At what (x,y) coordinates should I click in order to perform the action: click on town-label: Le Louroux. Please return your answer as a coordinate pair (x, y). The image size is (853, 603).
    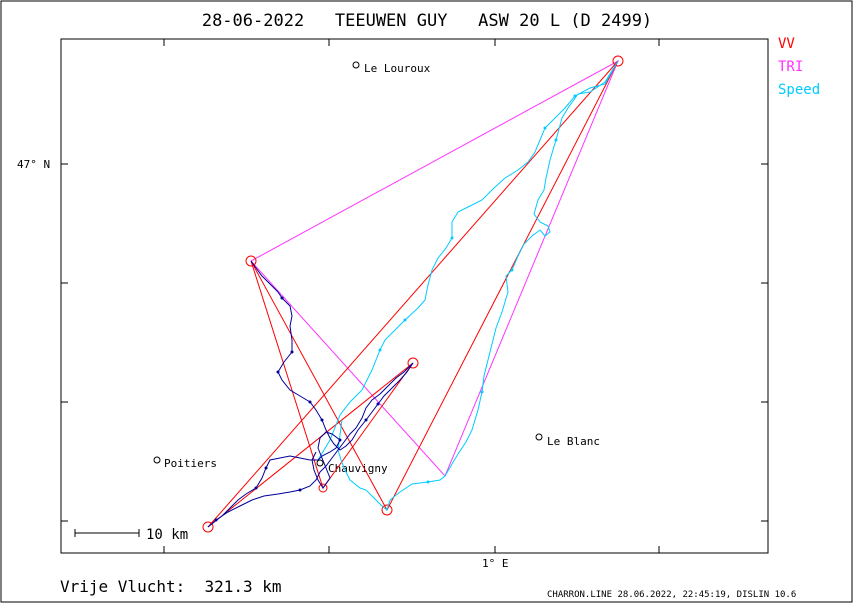
    Looking at the image, I should click on (397, 68).